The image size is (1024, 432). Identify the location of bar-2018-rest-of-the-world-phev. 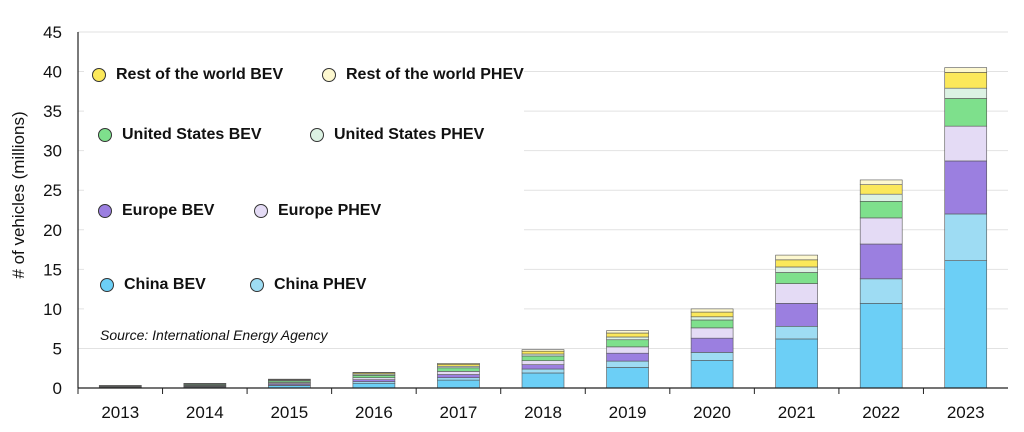
(543, 350).